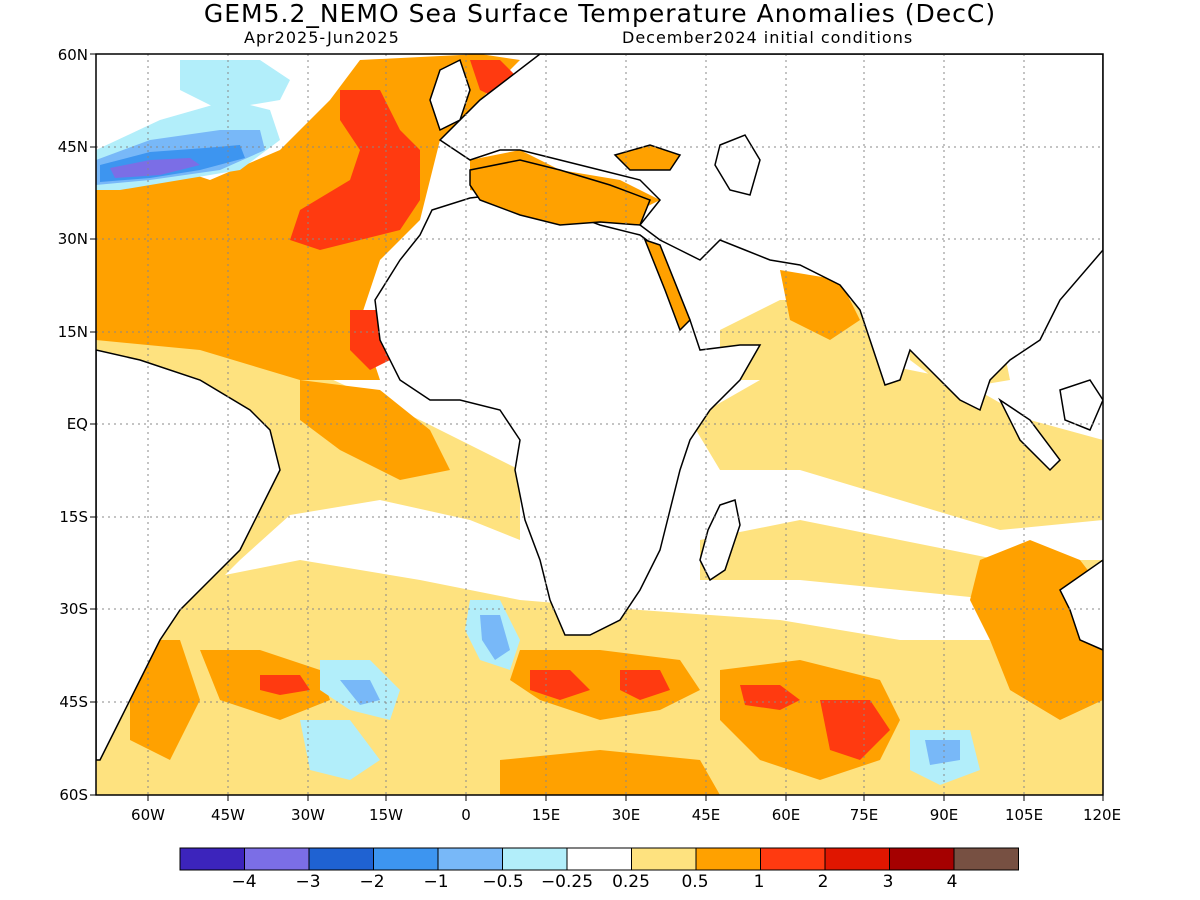 Image resolution: width=1200 pixels, height=900 pixels. What do you see at coordinates (695, 882) in the screenshot?
I see `colorbar-label: 0.5` at bounding box center [695, 882].